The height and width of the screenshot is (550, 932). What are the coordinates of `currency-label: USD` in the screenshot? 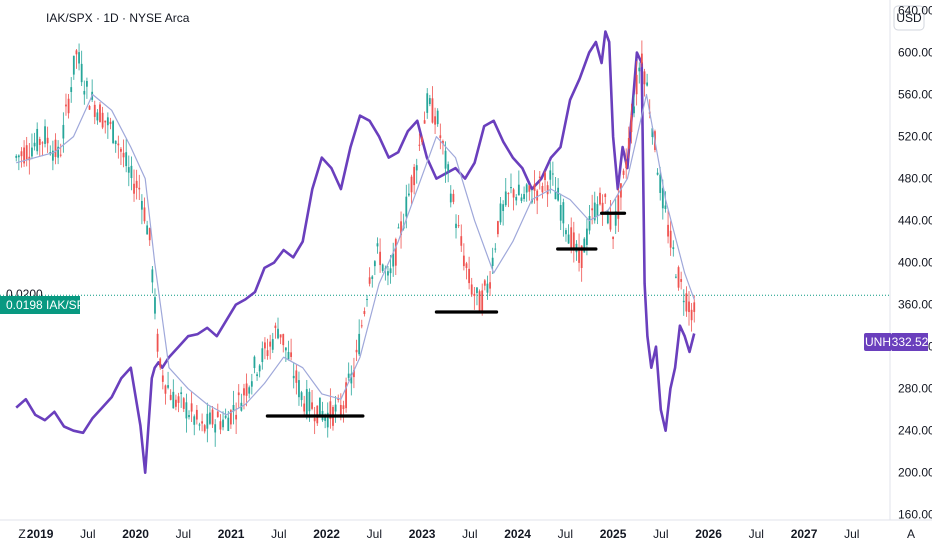 It's located at (909, 18).